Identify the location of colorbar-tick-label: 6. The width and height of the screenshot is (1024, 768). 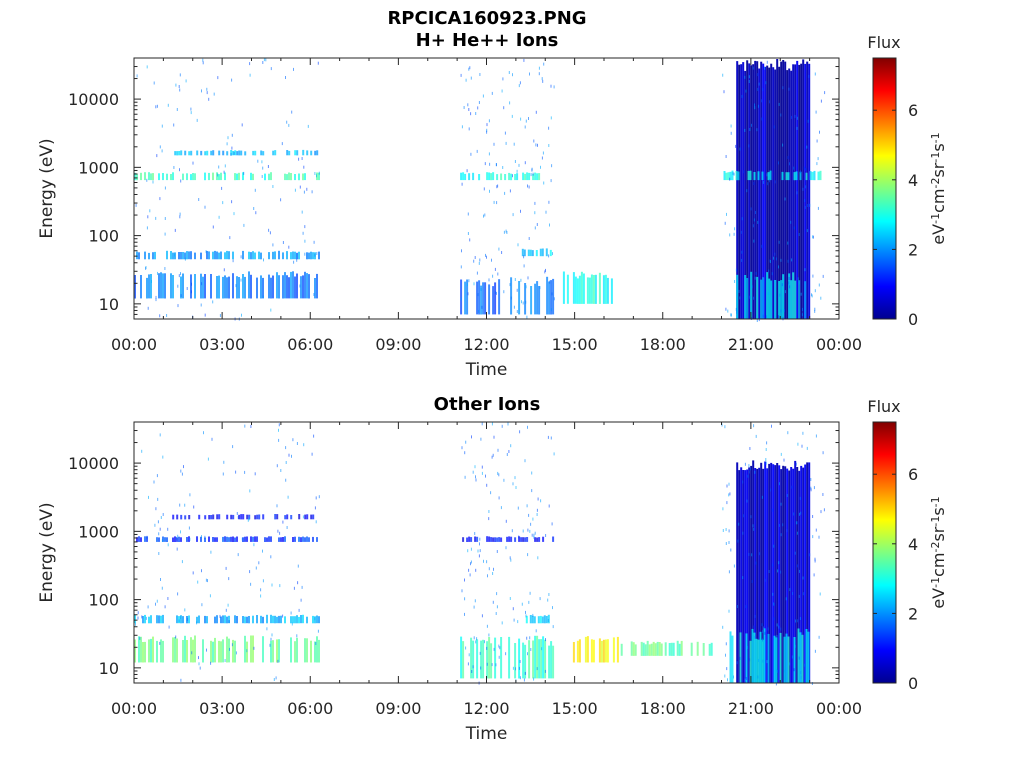
(913, 110).